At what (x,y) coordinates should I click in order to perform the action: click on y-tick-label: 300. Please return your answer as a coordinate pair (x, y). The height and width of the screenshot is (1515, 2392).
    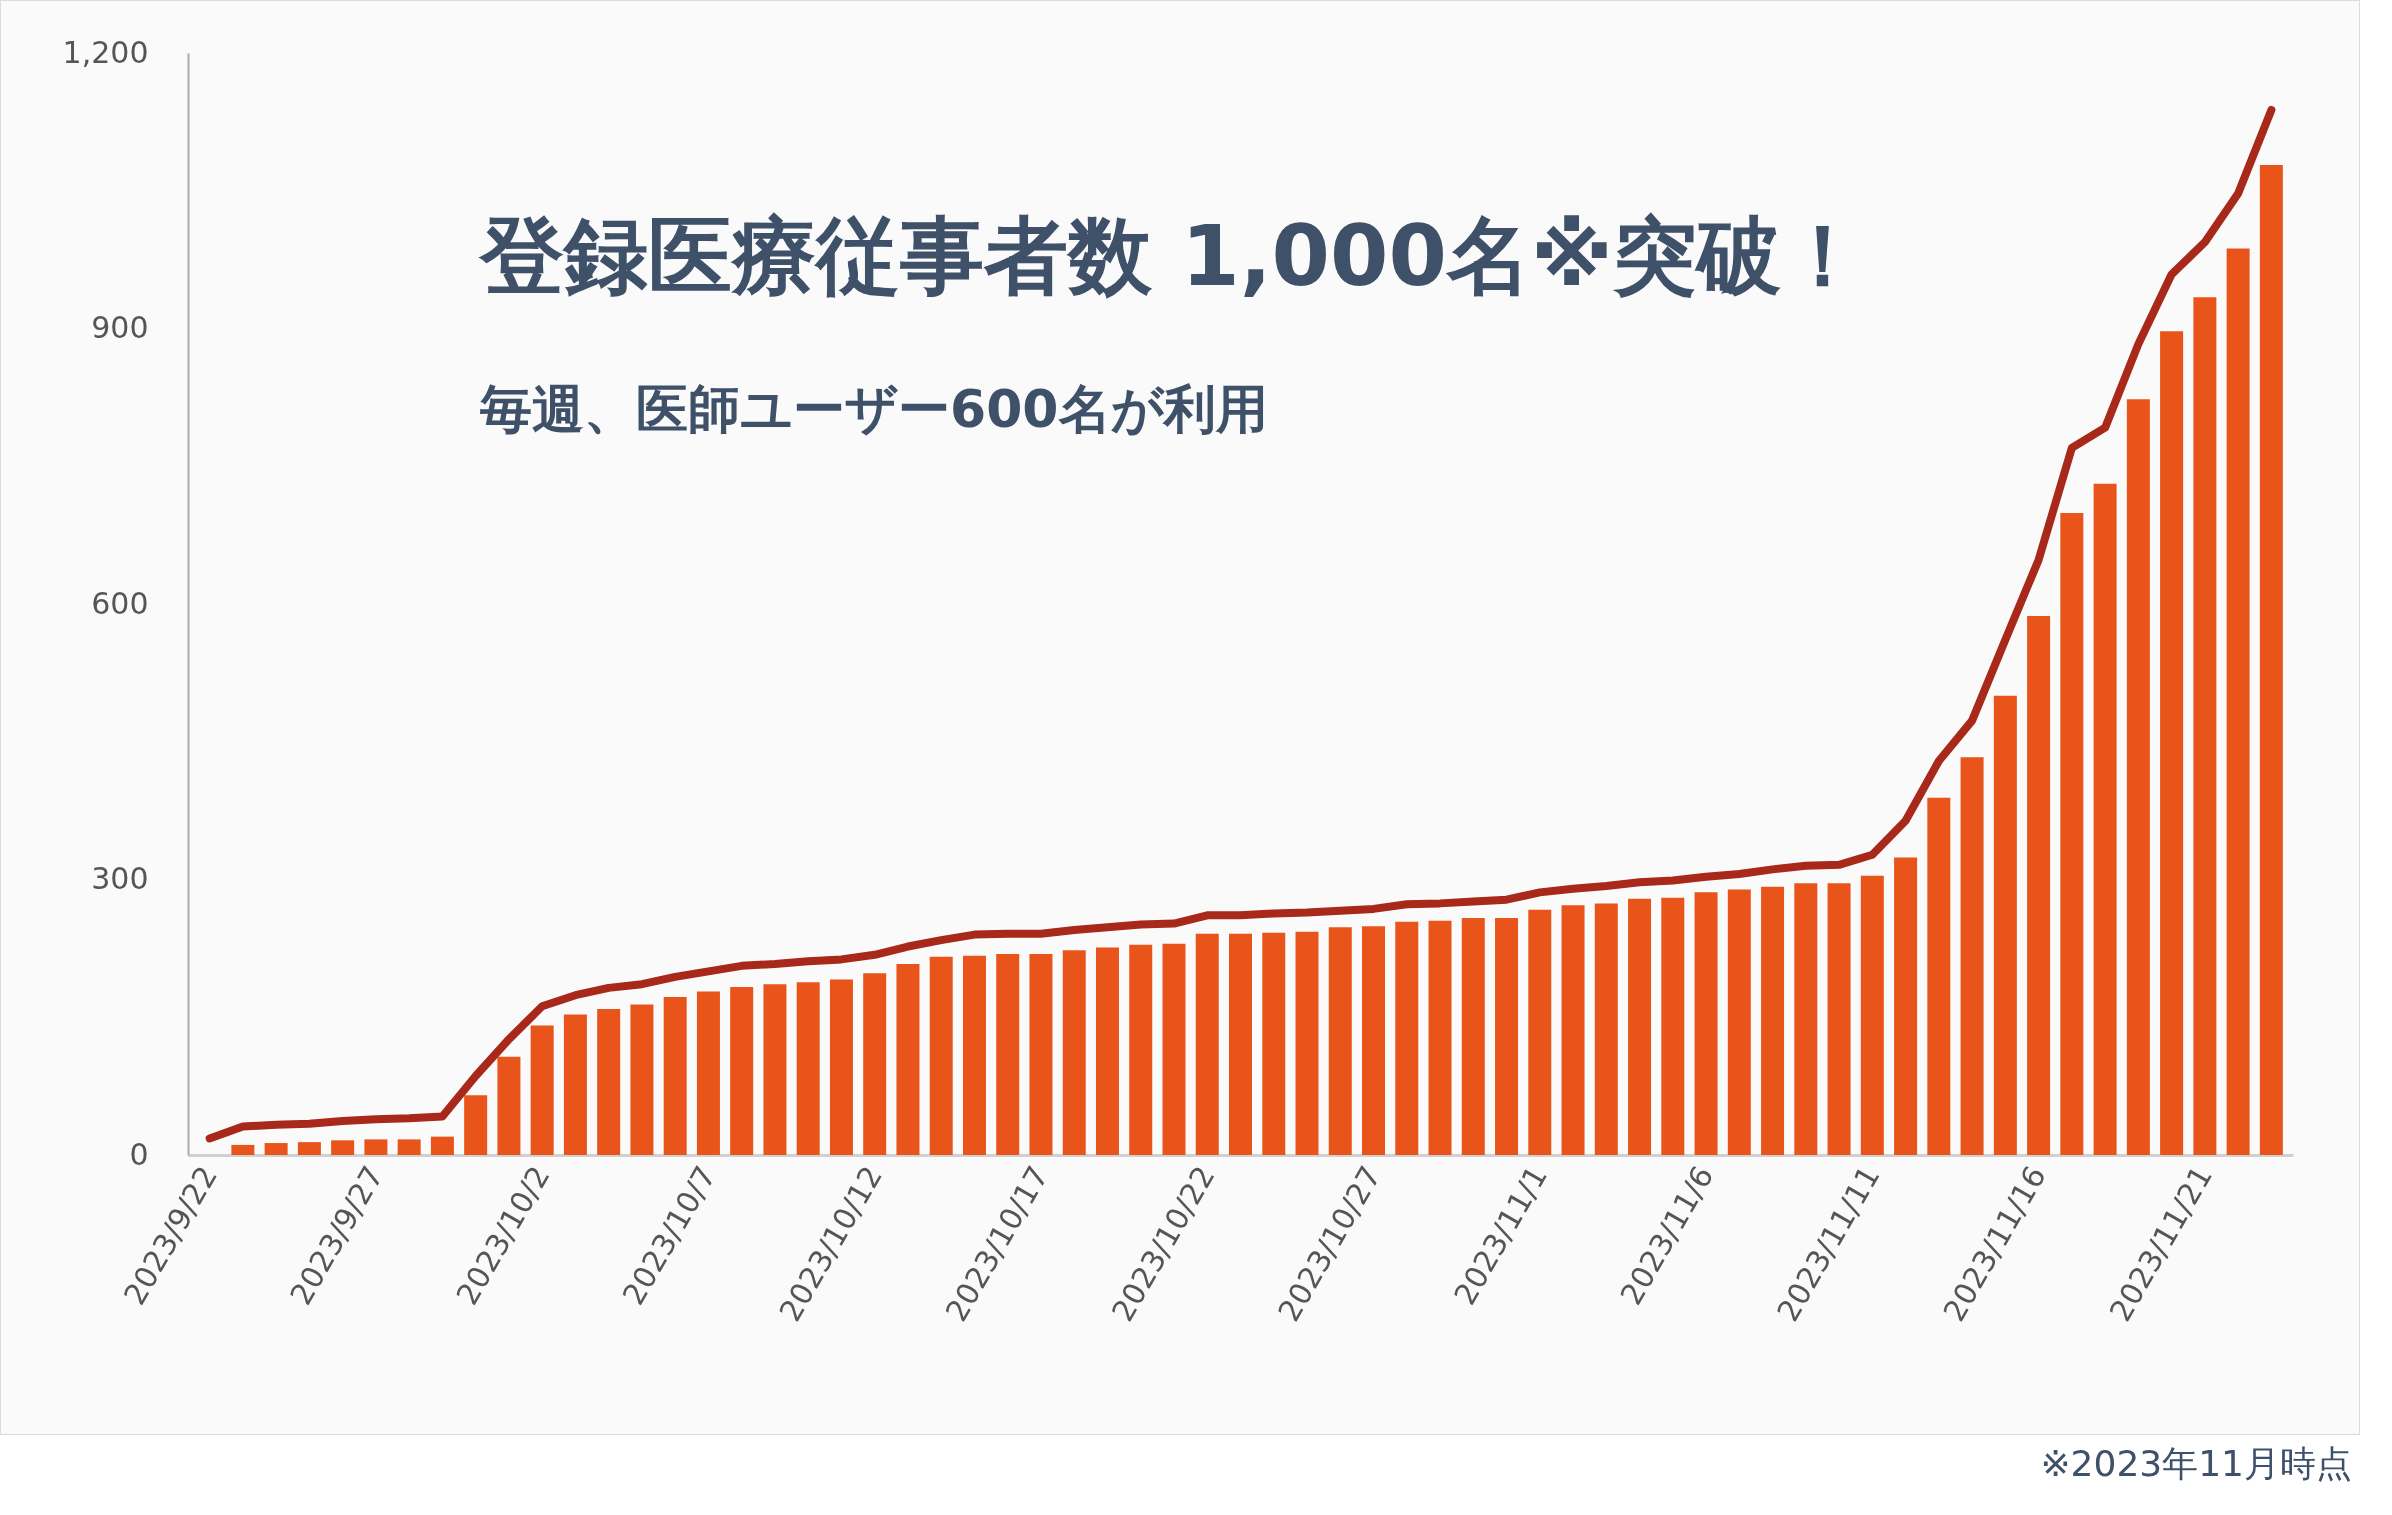
    Looking at the image, I should click on (120, 878).